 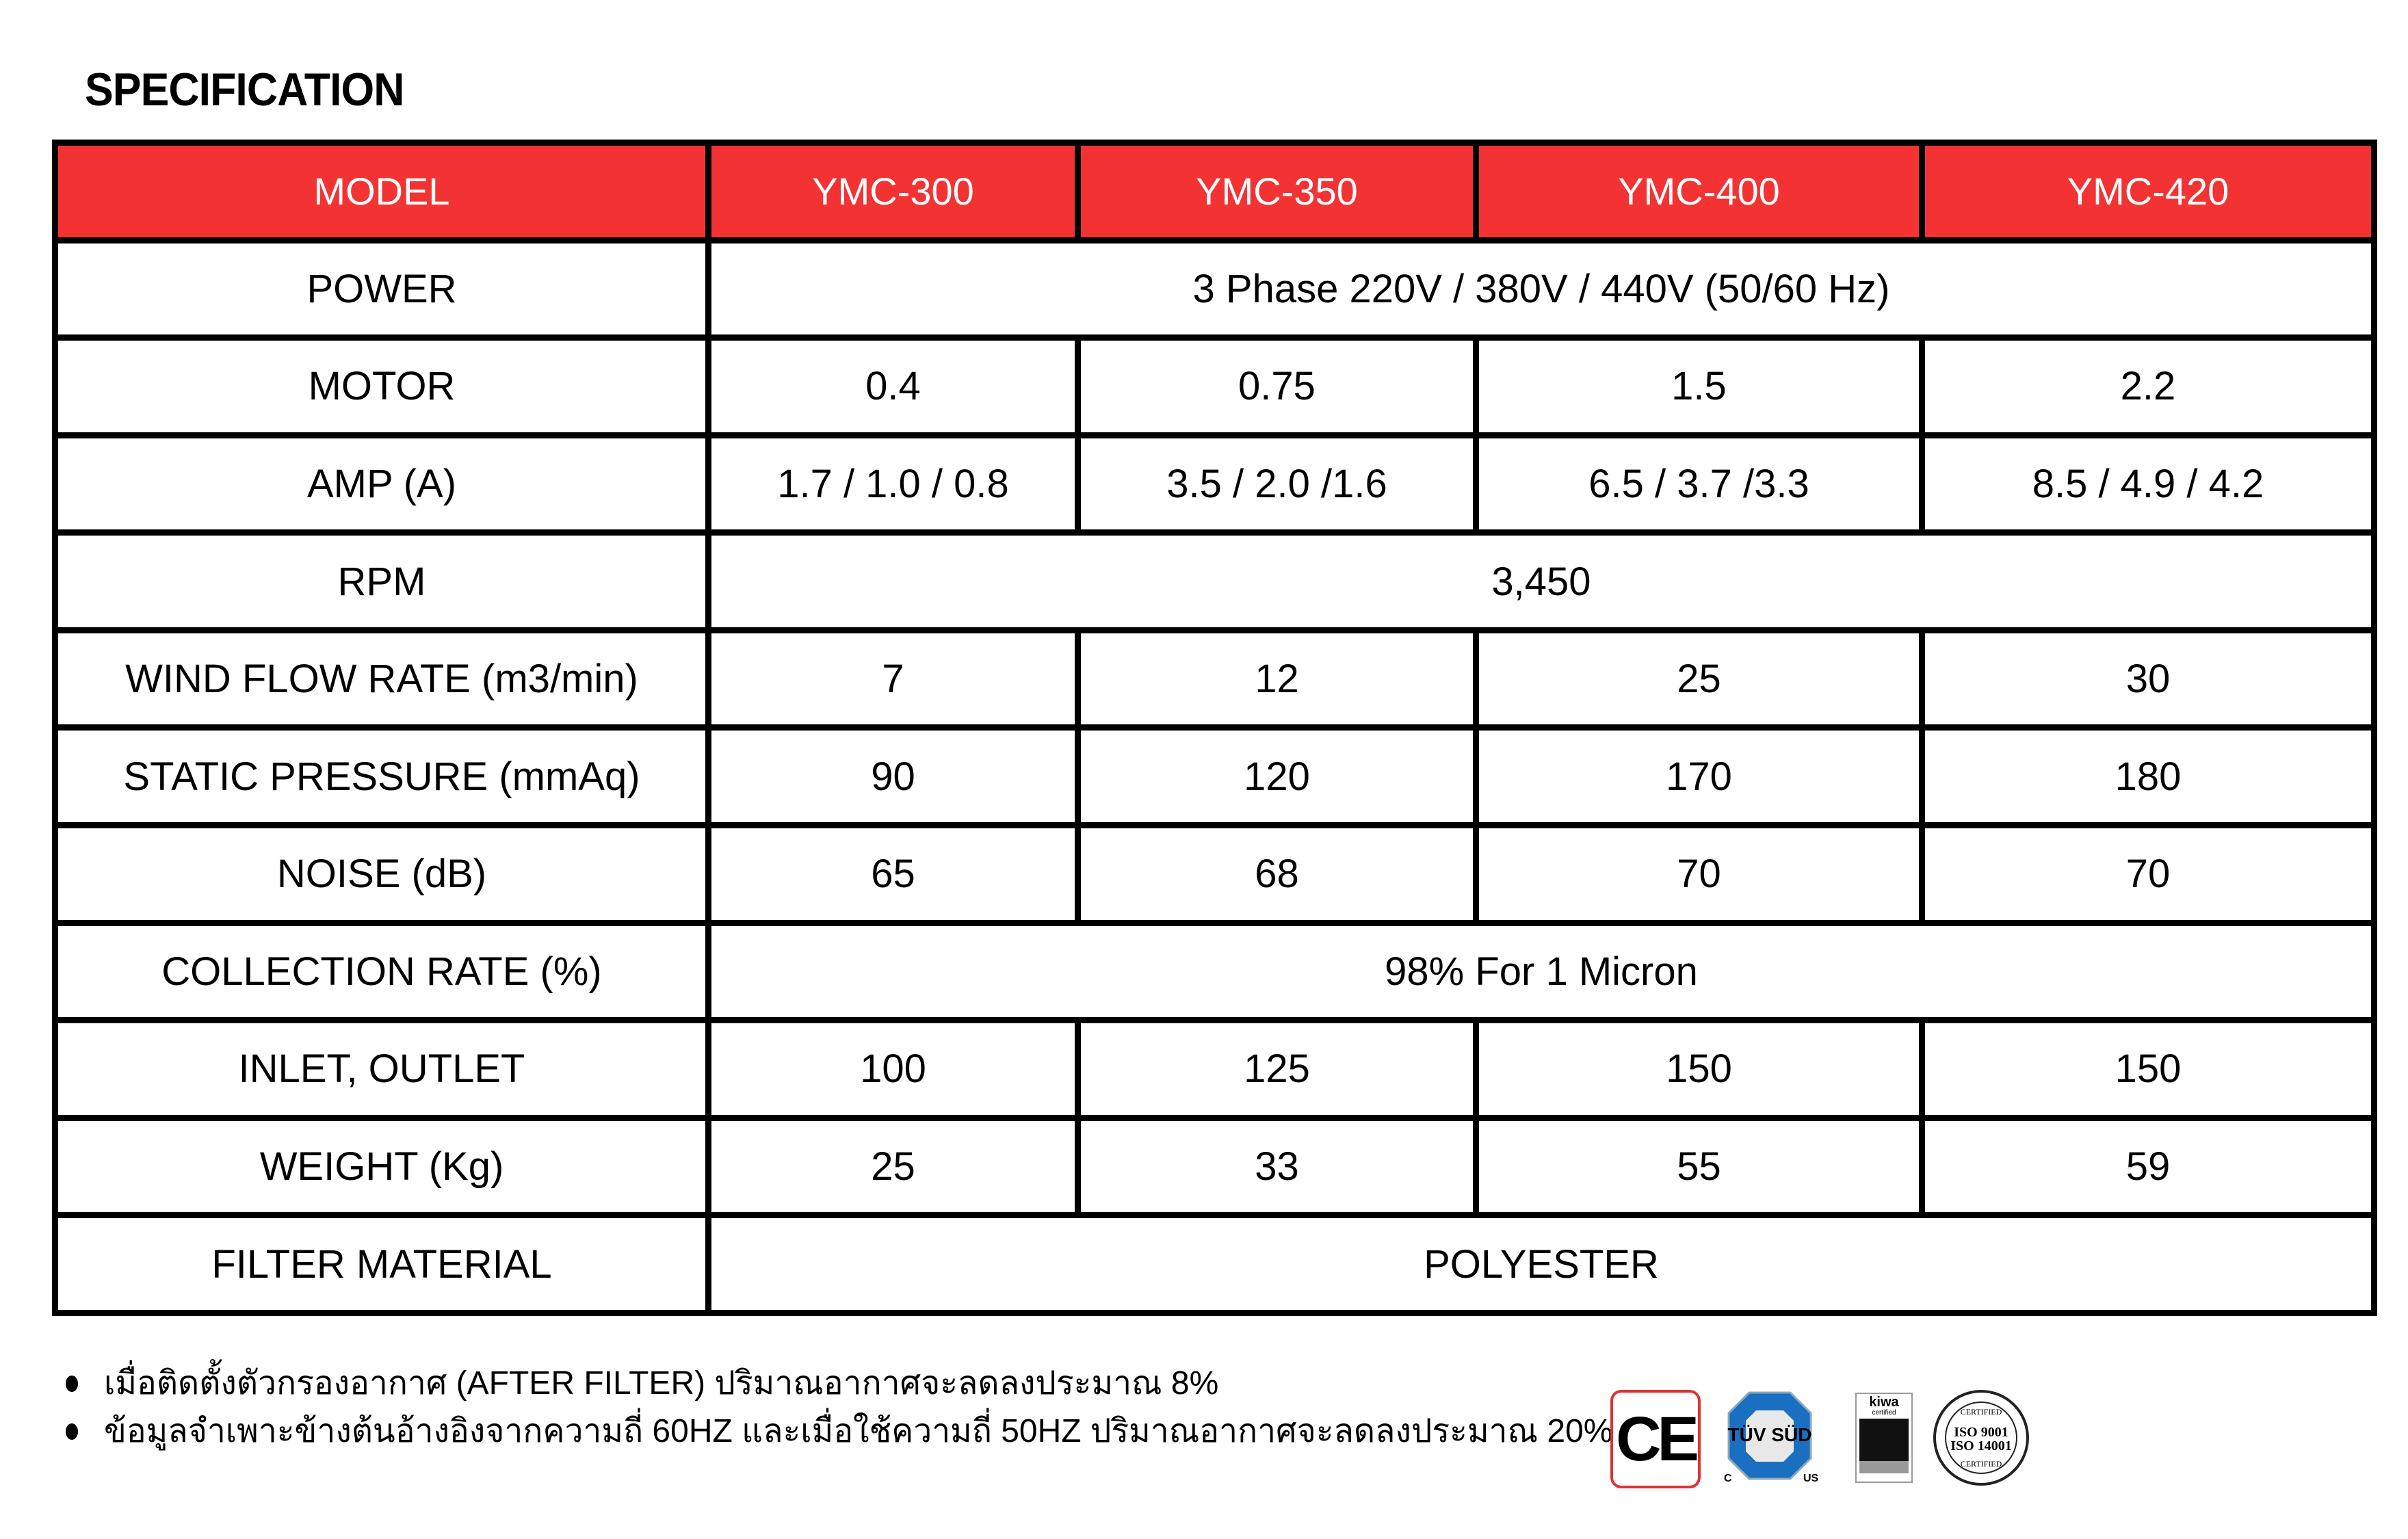 I want to click on value-cell: 180, so click(x=2148, y=777).